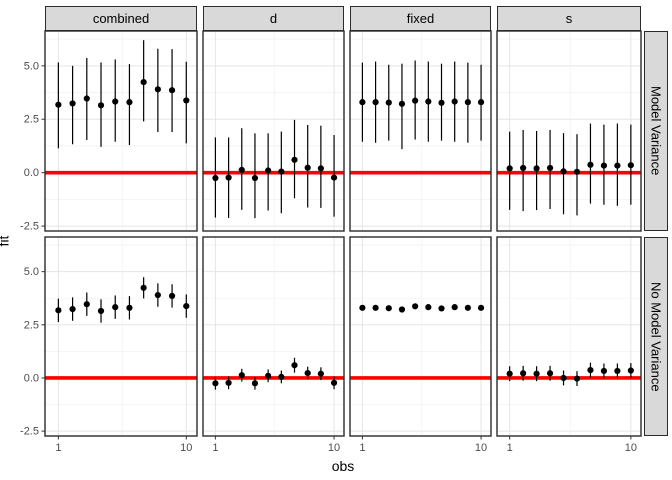  What do you see at coordinates (656, 131) in the screenshot?
I see `facet-strip-model-variance: Model Variance` at bounding box center [656, 131].